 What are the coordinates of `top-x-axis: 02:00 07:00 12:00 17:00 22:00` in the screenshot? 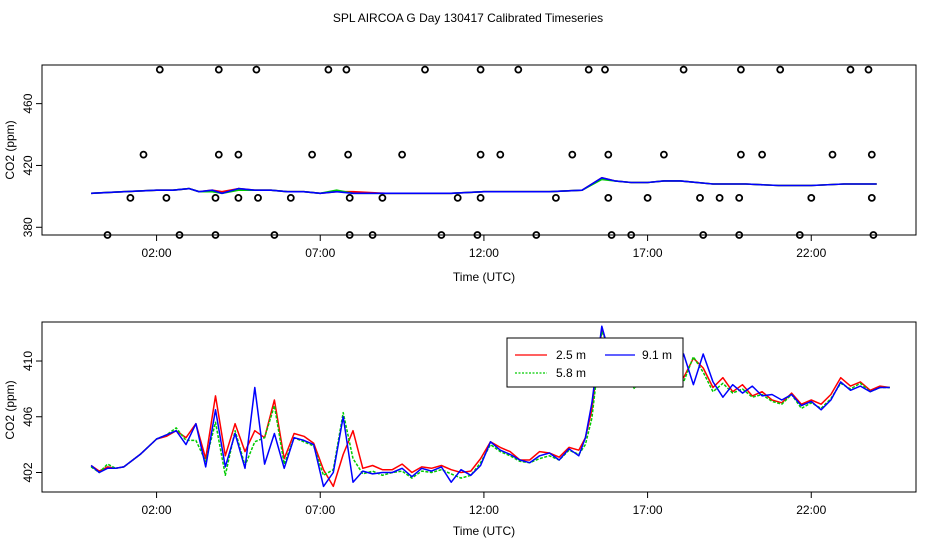 It's located at (484, 247).